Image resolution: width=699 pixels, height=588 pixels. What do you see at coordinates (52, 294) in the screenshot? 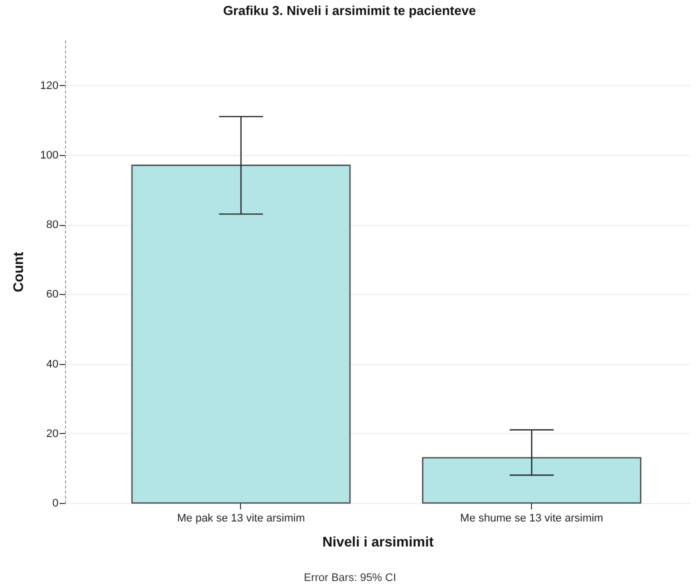
I see `y-tick-label: 60` at bounding box center [52, 294].